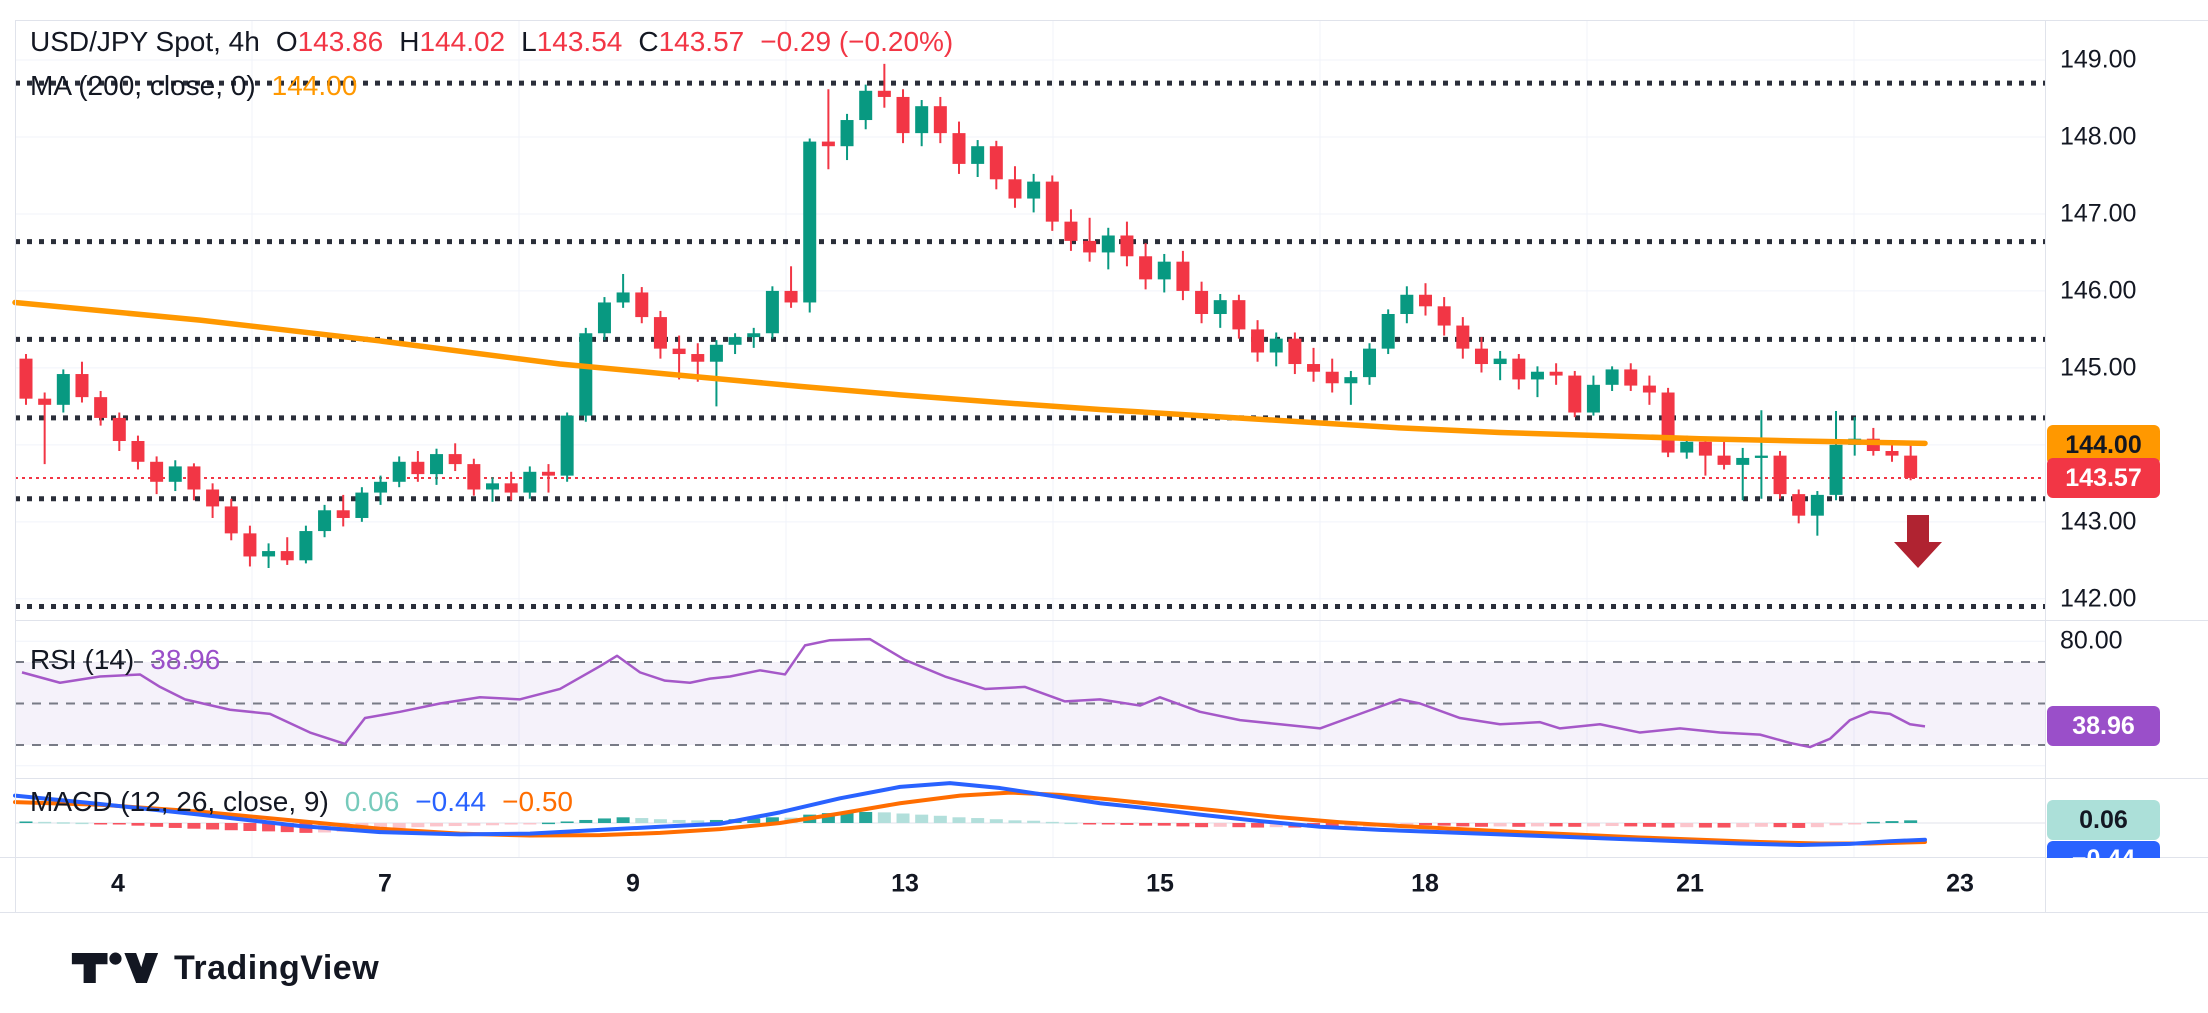 Image resolution: width=2208 pixels, height=1013 pixels. Describe the element at coordinates (2098, 59) in the screenshot. I see `price-tick: 149.00` at that location.